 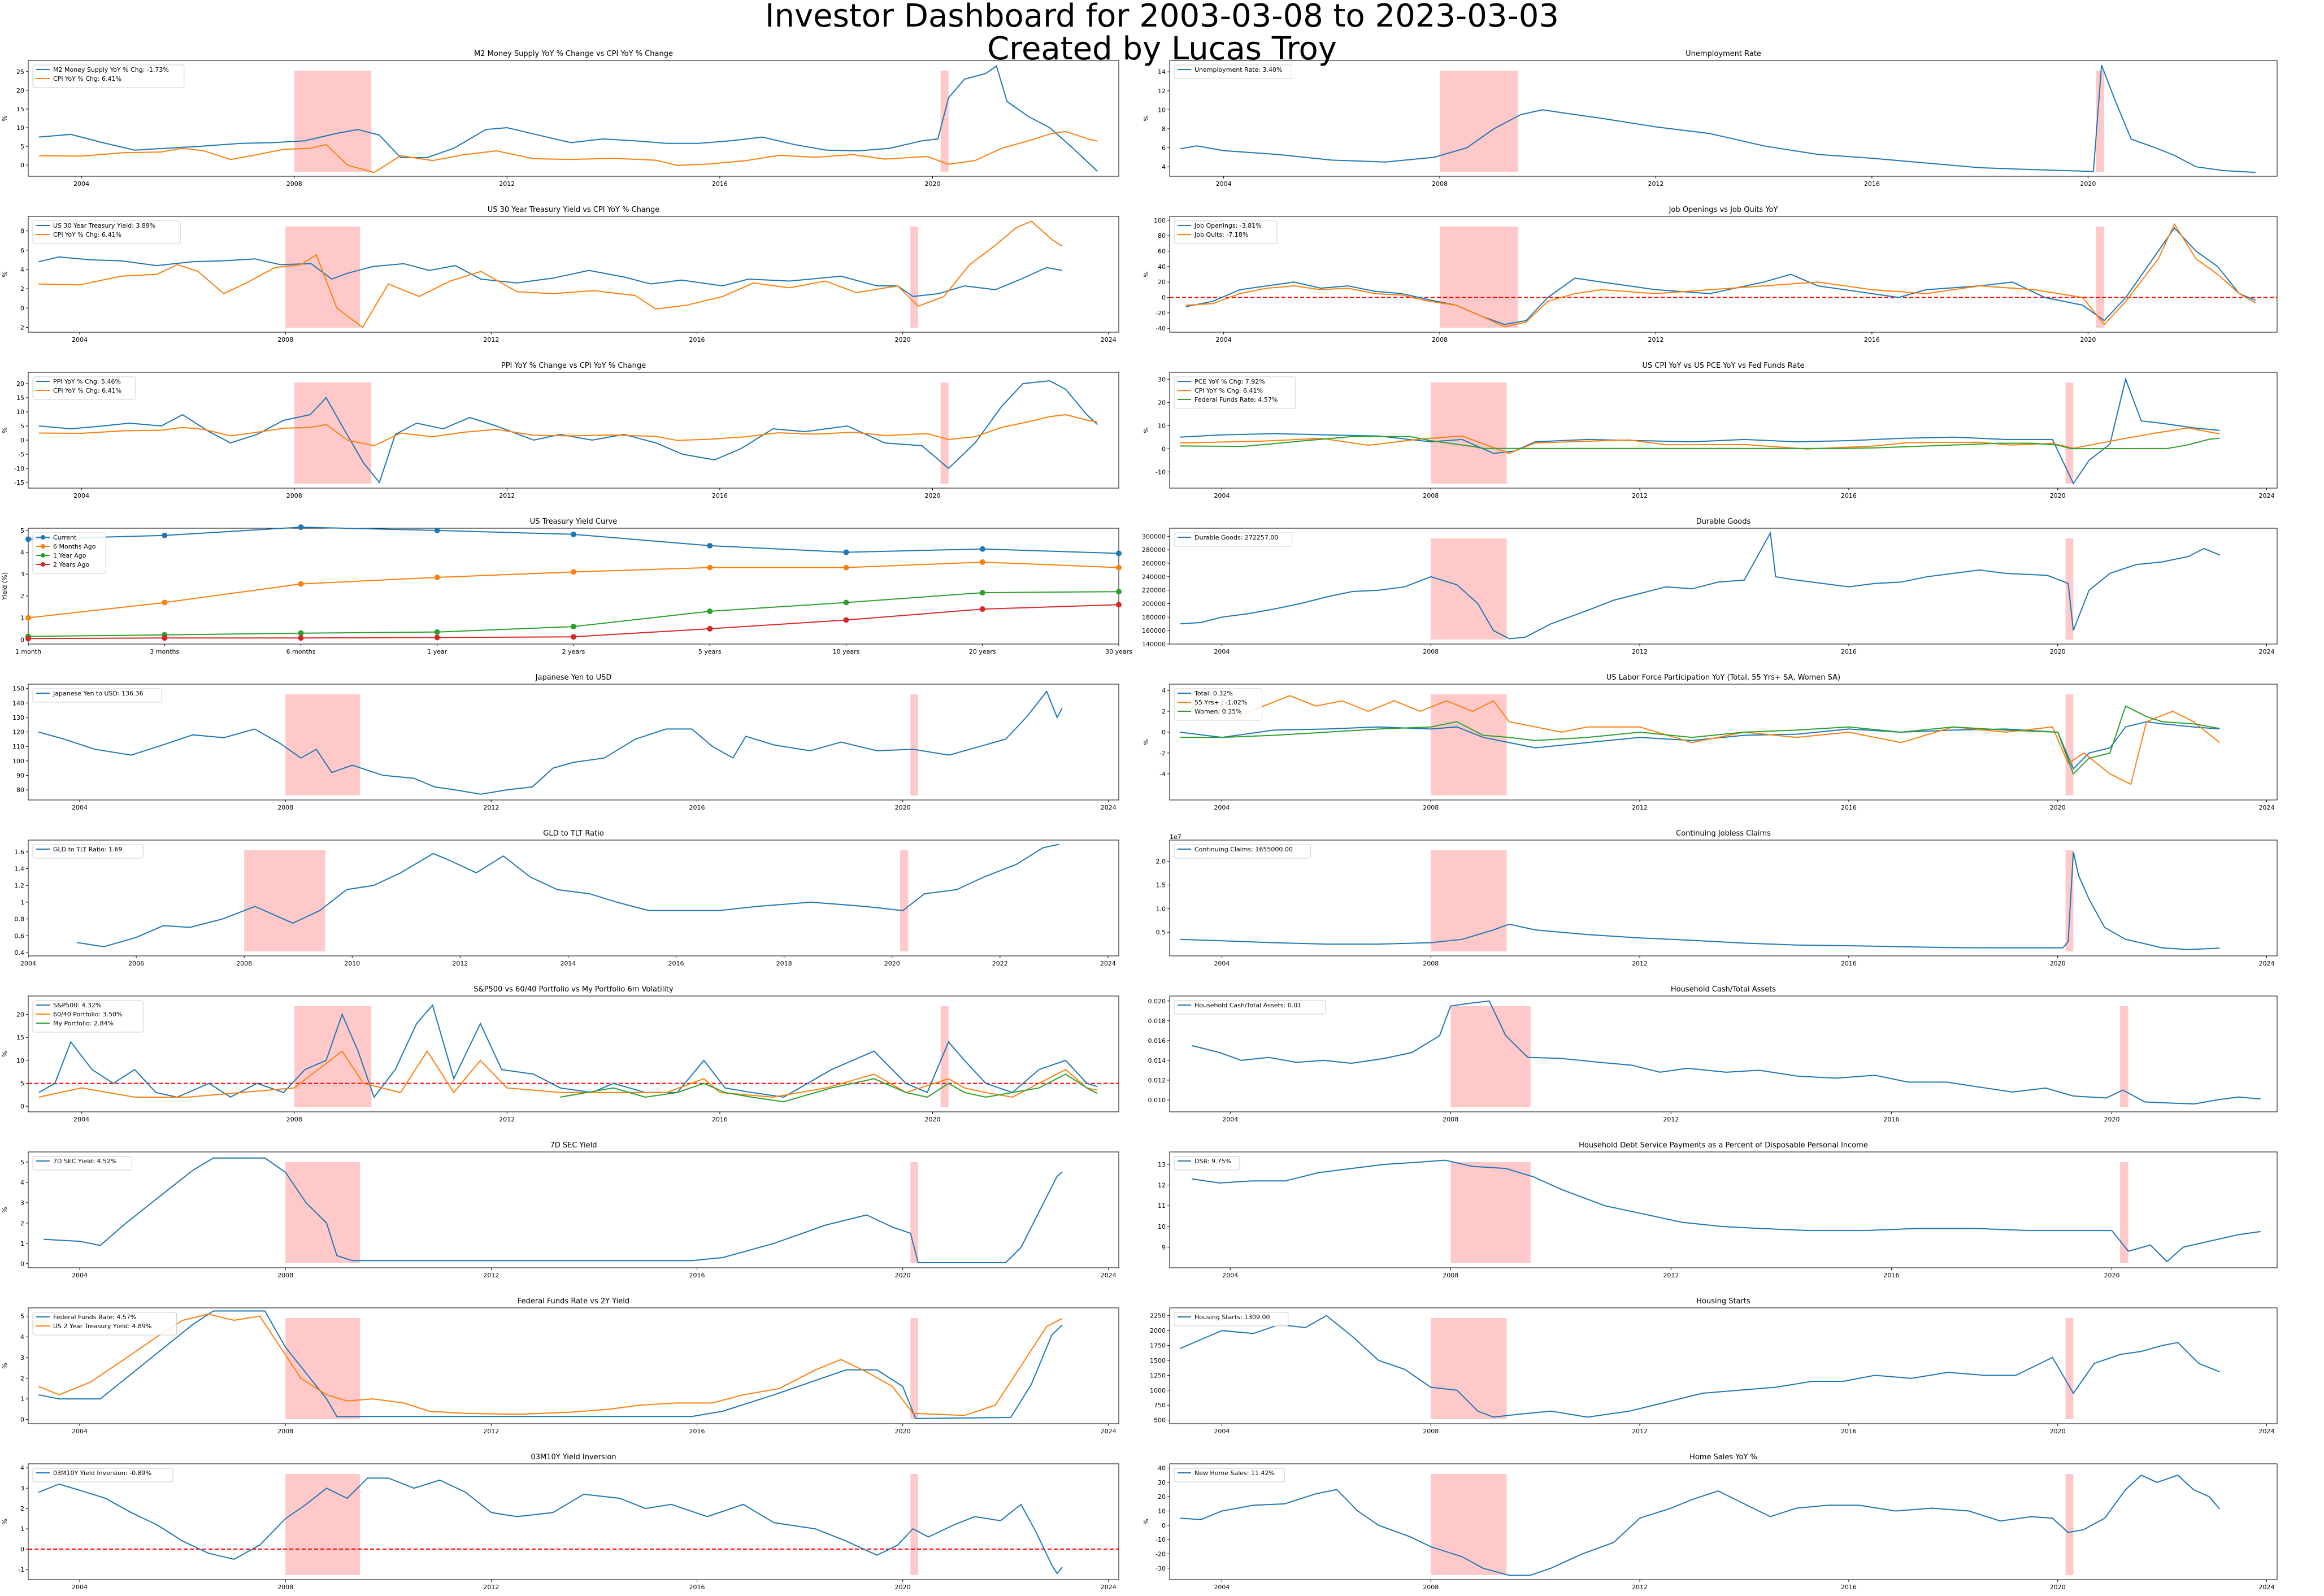 I want to click on chart-title: Unemployment Rate, so click(x=1723, y=54).